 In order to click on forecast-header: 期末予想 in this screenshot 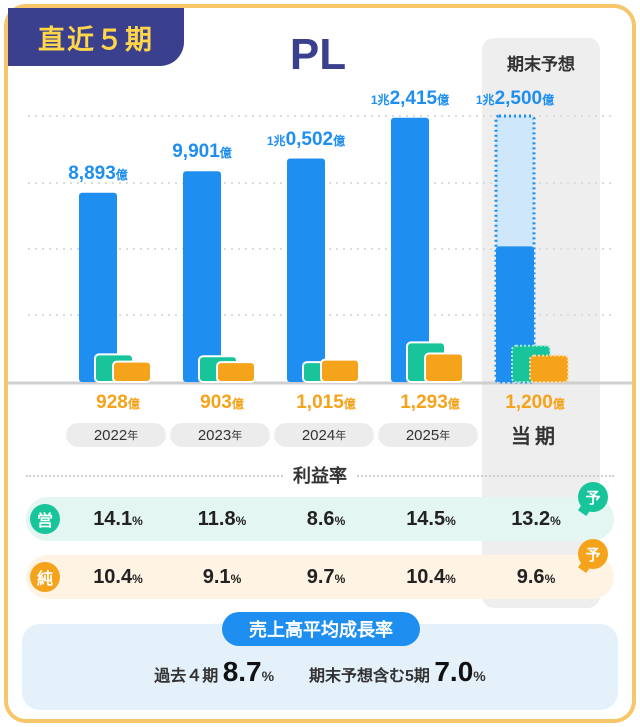, I will do `click(541, 64)`.